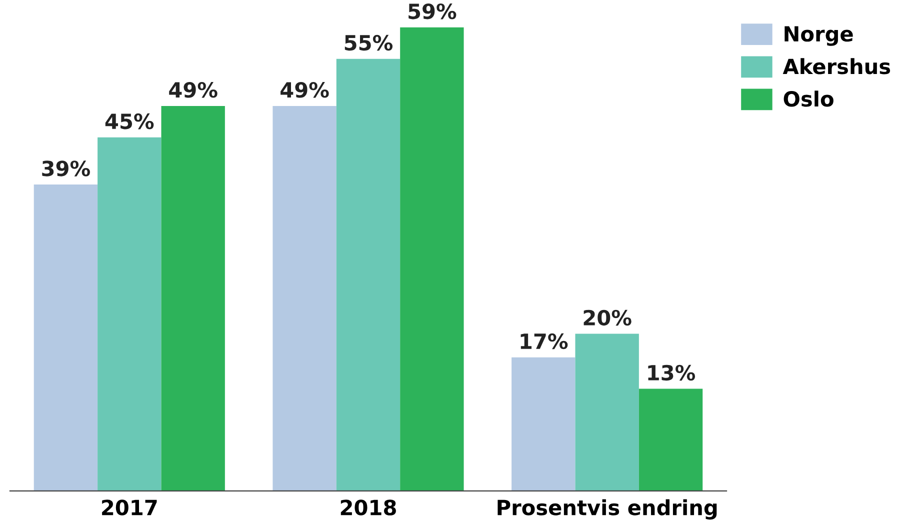 The image size is (907, 529). Describe the element at coordinates (368, 42) in the screenshot. I see `data-label: 55%` at that location.